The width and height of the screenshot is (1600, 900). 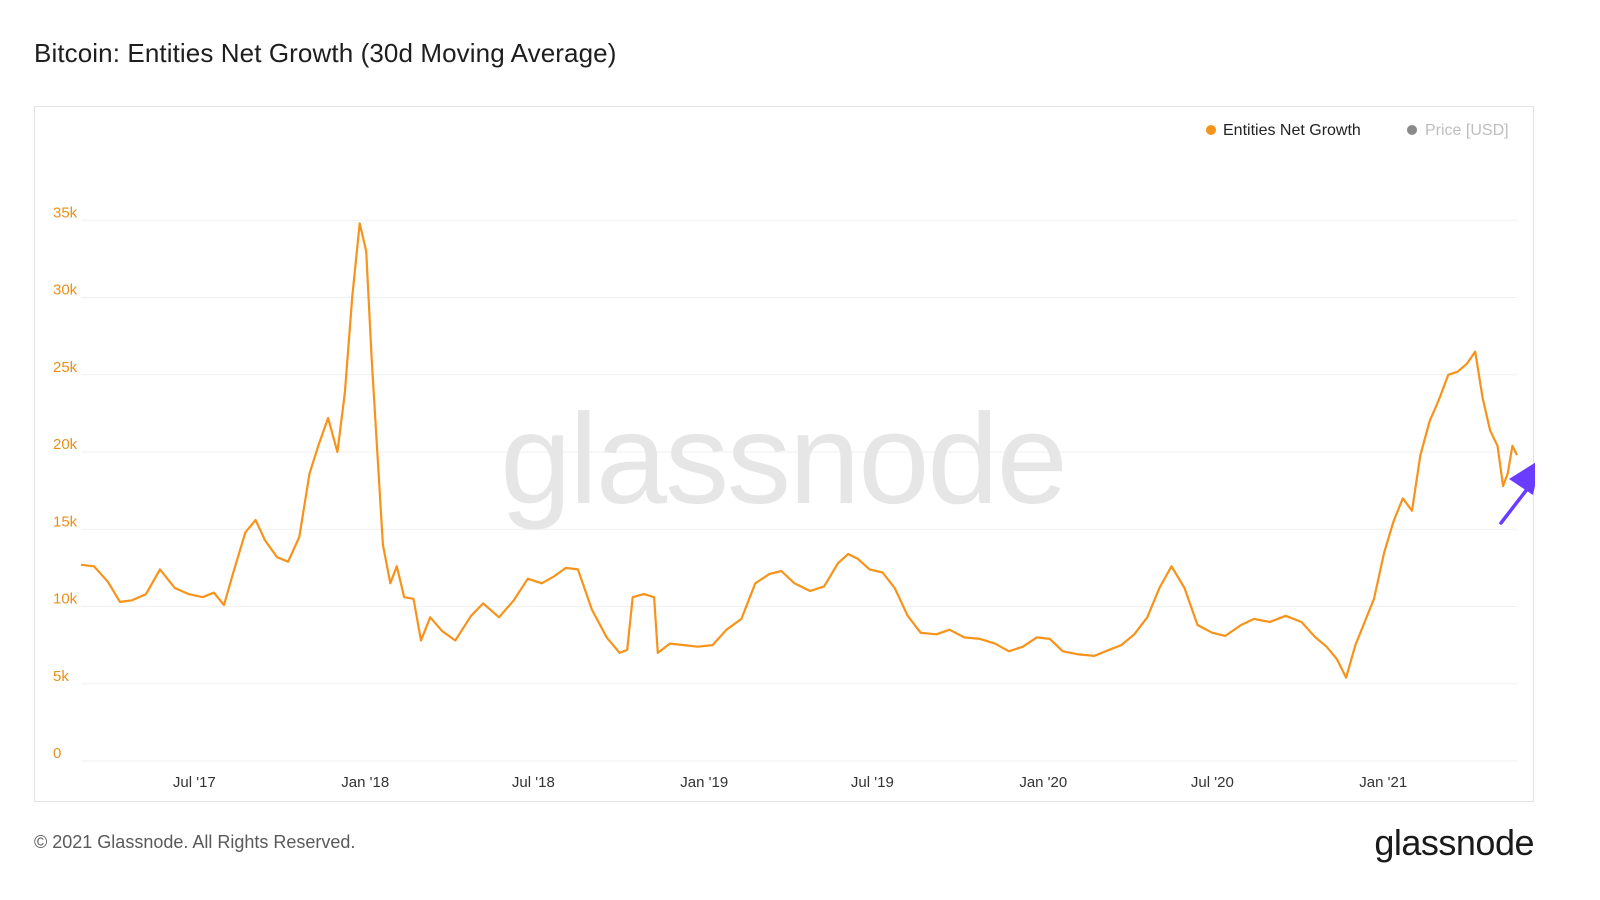 What do you see at coordinates (65, 521) in the screenshot?
I see `y-tick-label: 15k` at bounding box center [65, 521].